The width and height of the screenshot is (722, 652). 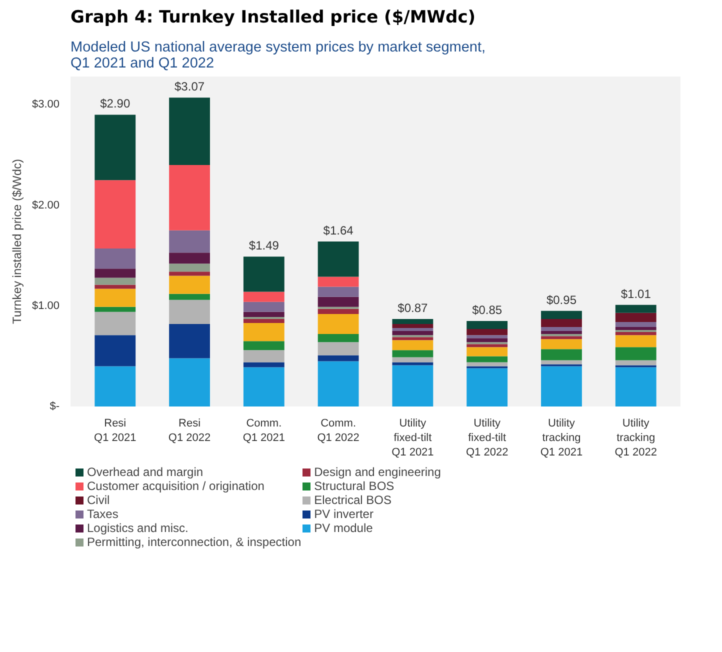 I want to click on legend-label: Overhead and margin, so click(x=145, y=472).